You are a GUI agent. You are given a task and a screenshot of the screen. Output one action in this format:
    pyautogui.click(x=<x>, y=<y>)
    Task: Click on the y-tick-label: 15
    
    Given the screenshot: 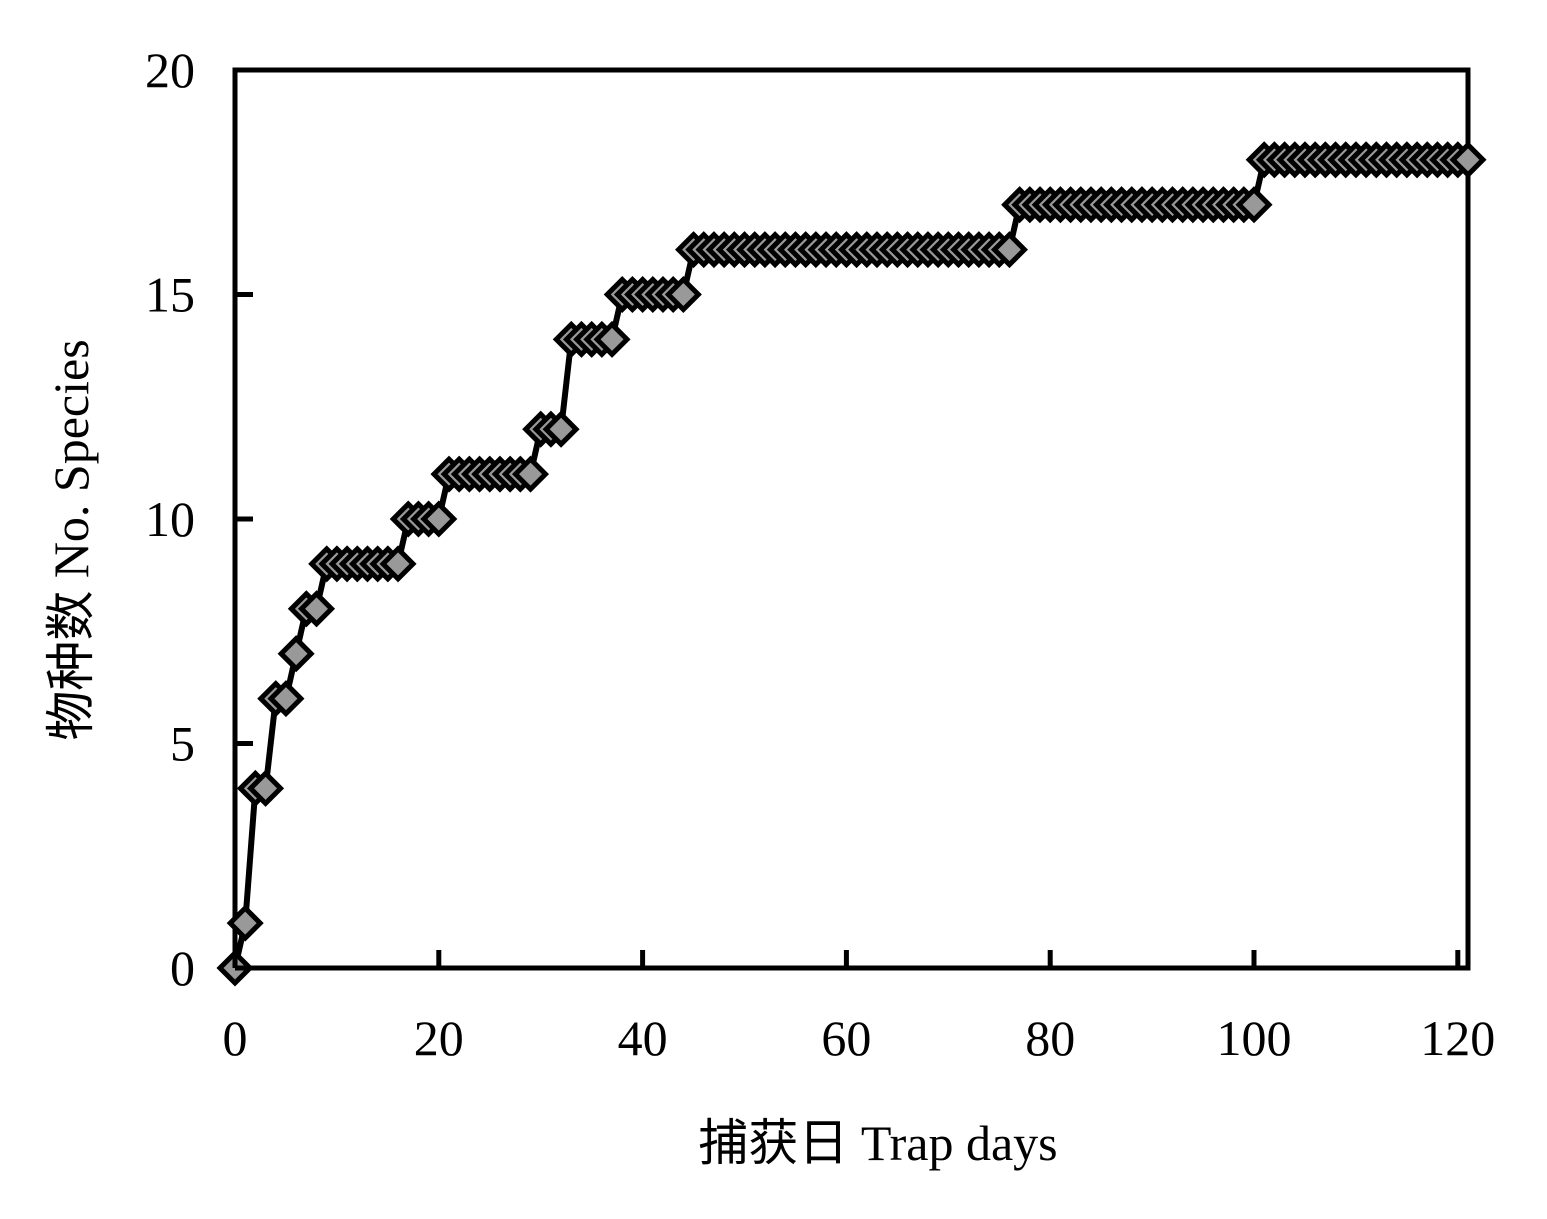 What is the action you would take?
    pyautogui.click(x=170, y=295)
    